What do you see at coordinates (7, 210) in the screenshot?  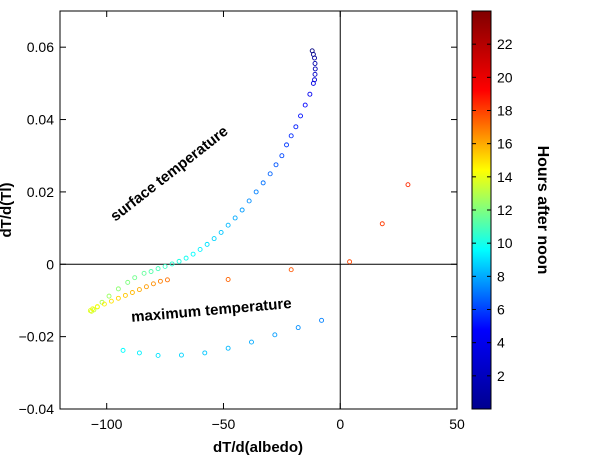 I see `y-axis-title: dT/d(Tl)` at bounding box center [7, 210].